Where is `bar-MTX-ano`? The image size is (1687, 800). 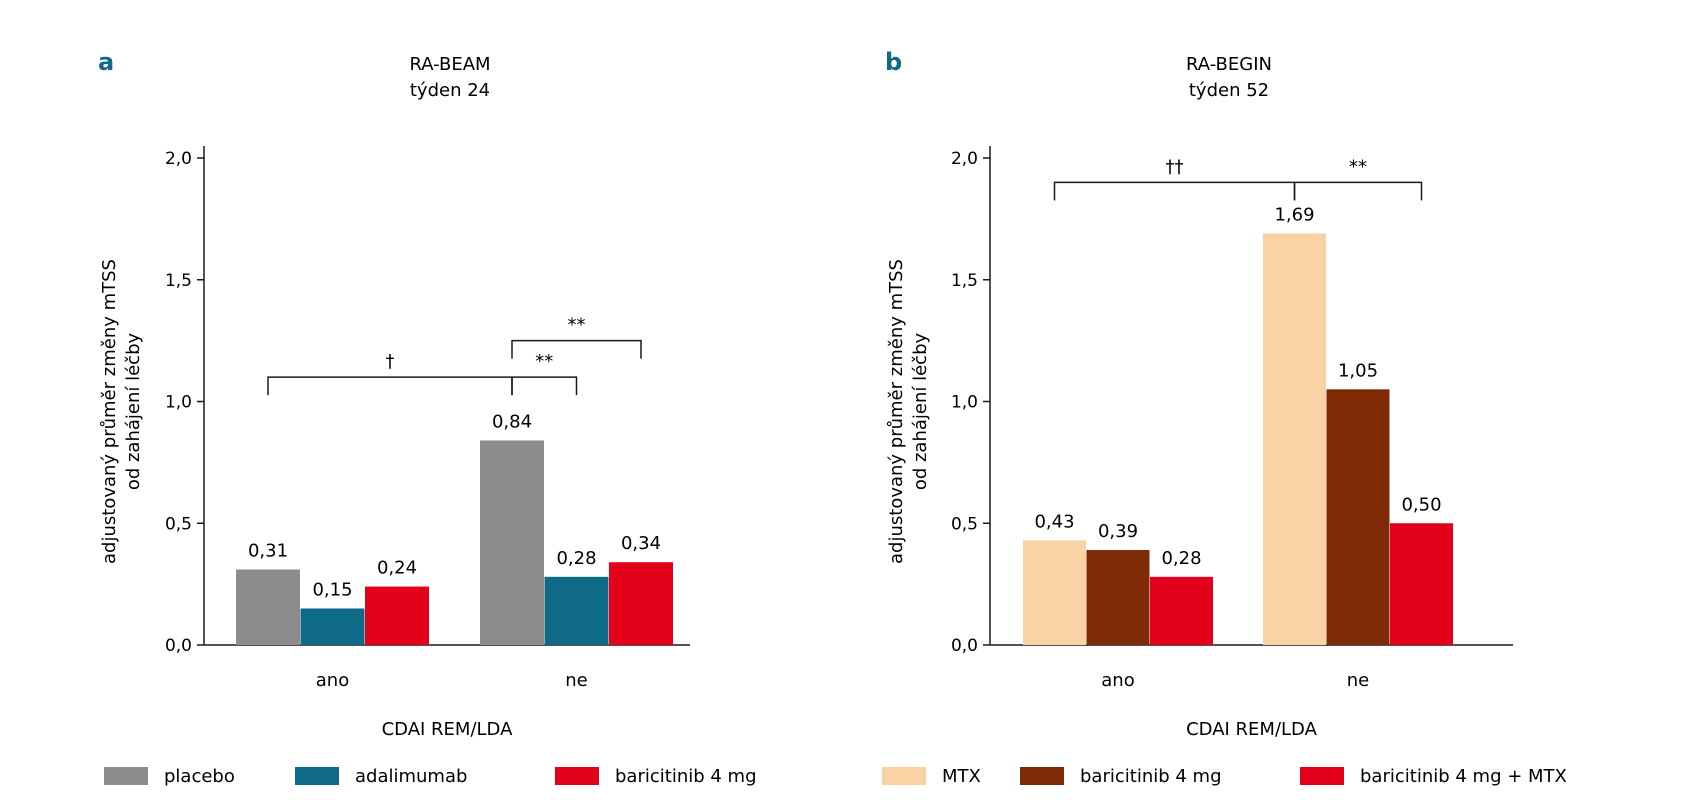 bar-MTX-ano is located at coordinates (1054, 592).